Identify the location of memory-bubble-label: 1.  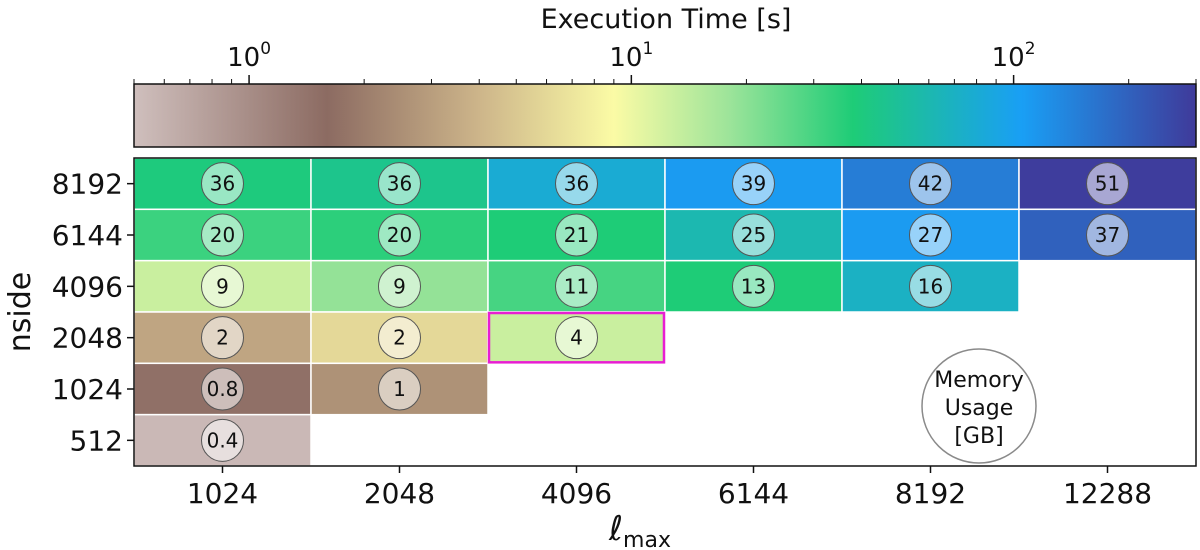
(399, 389).